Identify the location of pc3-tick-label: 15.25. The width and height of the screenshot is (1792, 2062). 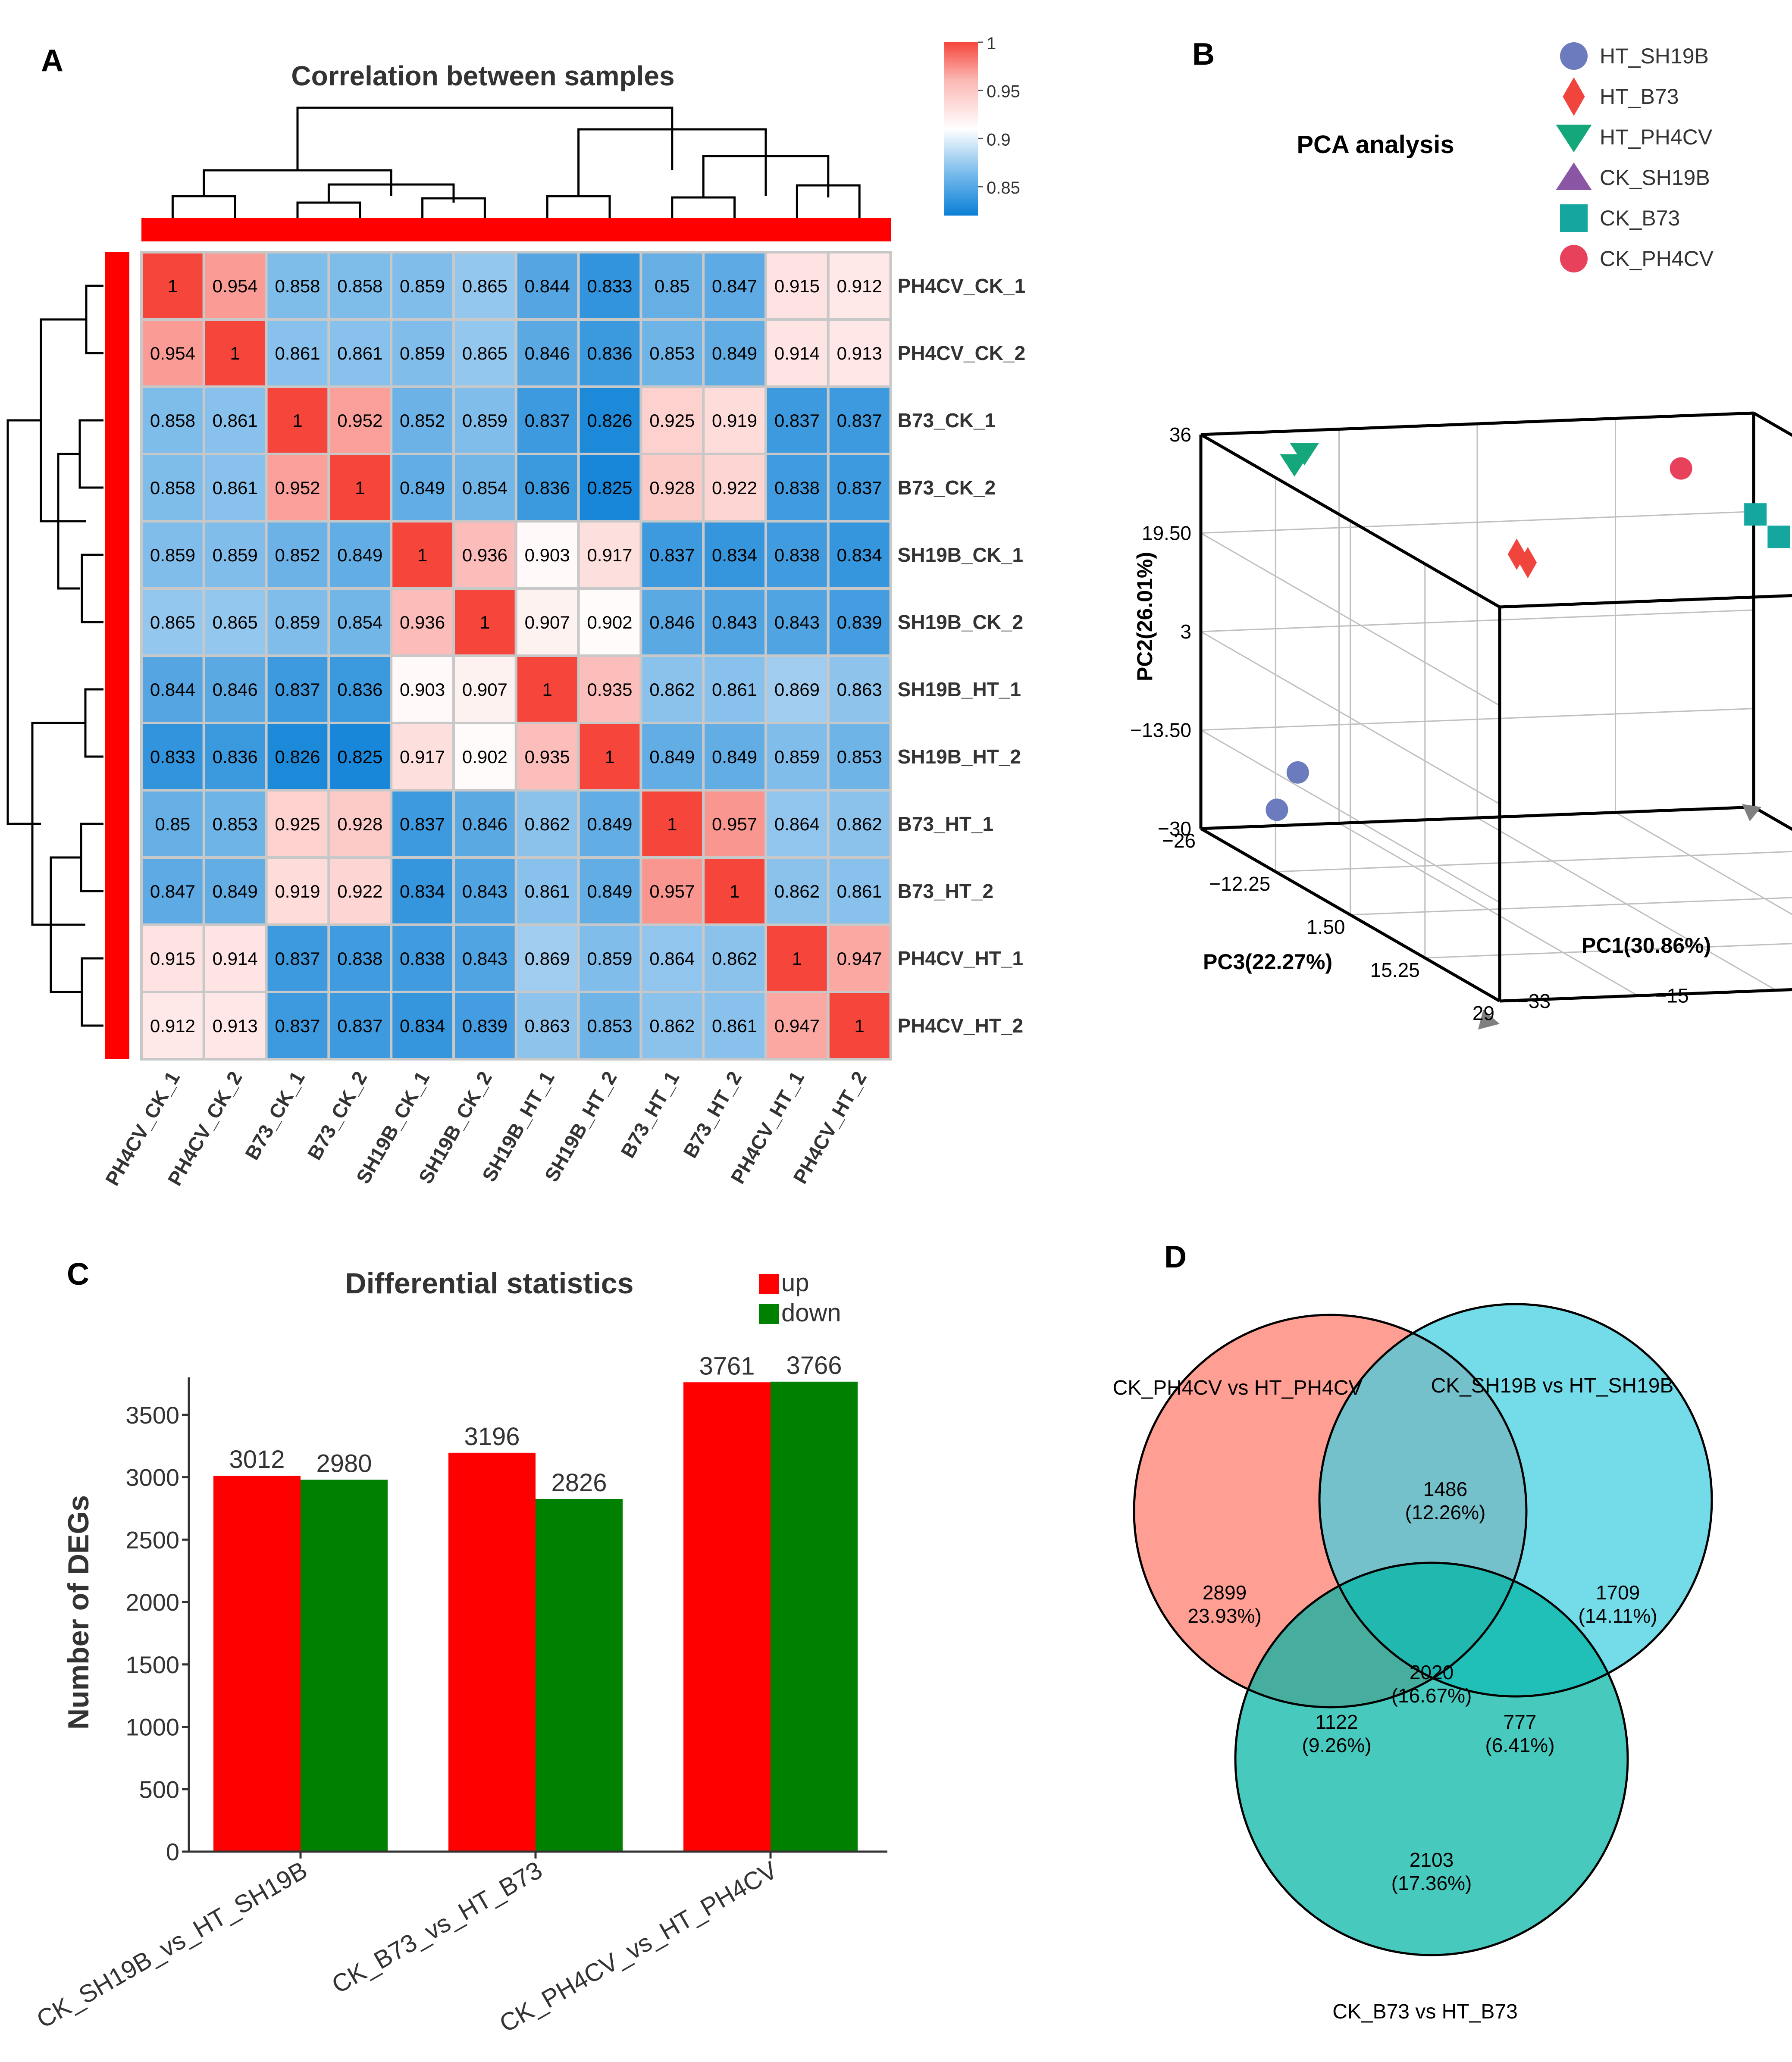
(1395, 970).